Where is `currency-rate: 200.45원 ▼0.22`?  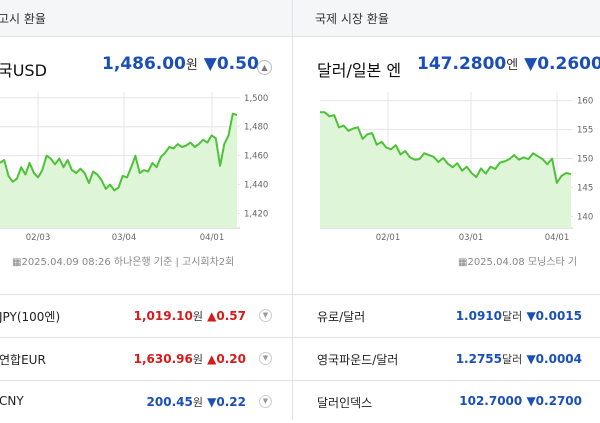
currency-rate: 200.45원 ▼0.22 is located at coordinates (196, 402).